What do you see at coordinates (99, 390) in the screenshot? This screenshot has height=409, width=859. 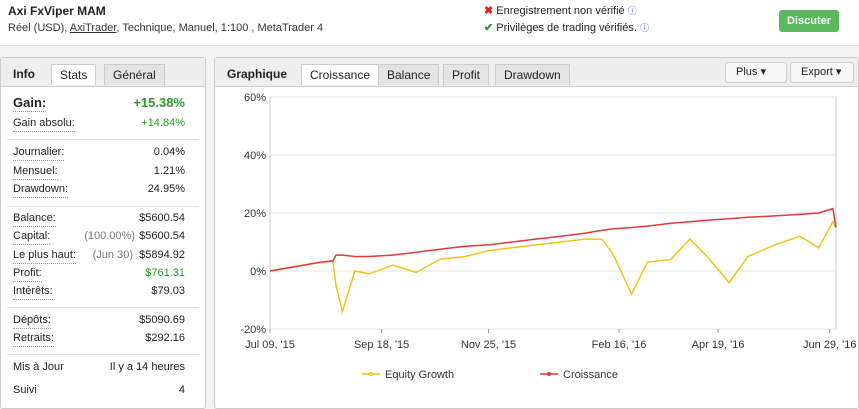 I see `stat-row: Suivi 4` at bounding box center [99, 390].